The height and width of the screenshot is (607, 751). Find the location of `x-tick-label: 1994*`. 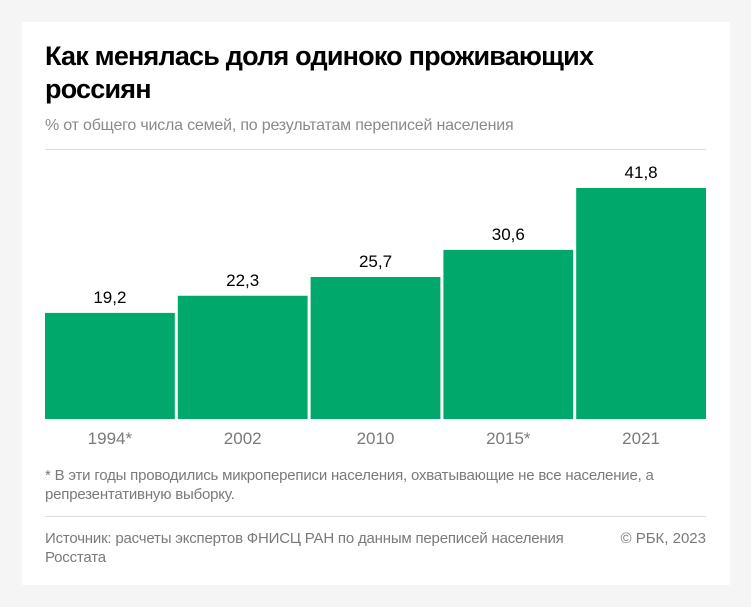

x-tick-label: 1994* is located at coordinates (110, 438).